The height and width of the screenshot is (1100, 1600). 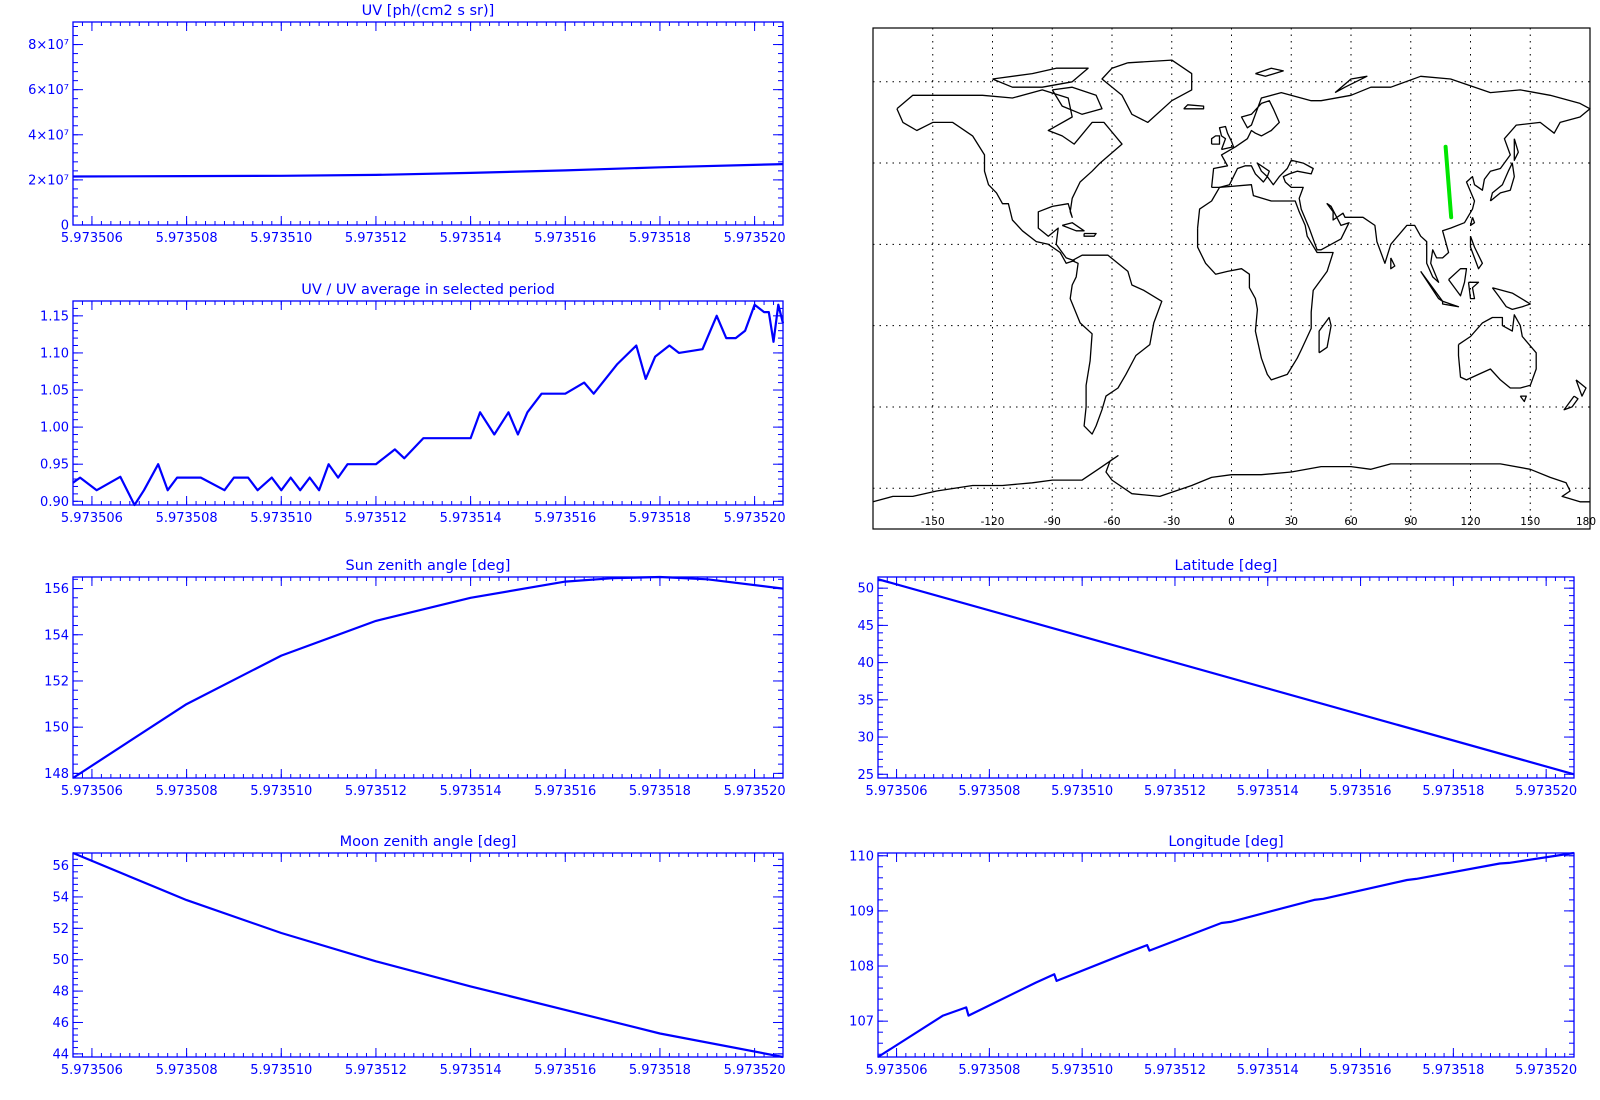 What do you see at coordinates (865, 738) in the screenshot?
I see `y-tick-label: 30` at bounding box center [865, 738].